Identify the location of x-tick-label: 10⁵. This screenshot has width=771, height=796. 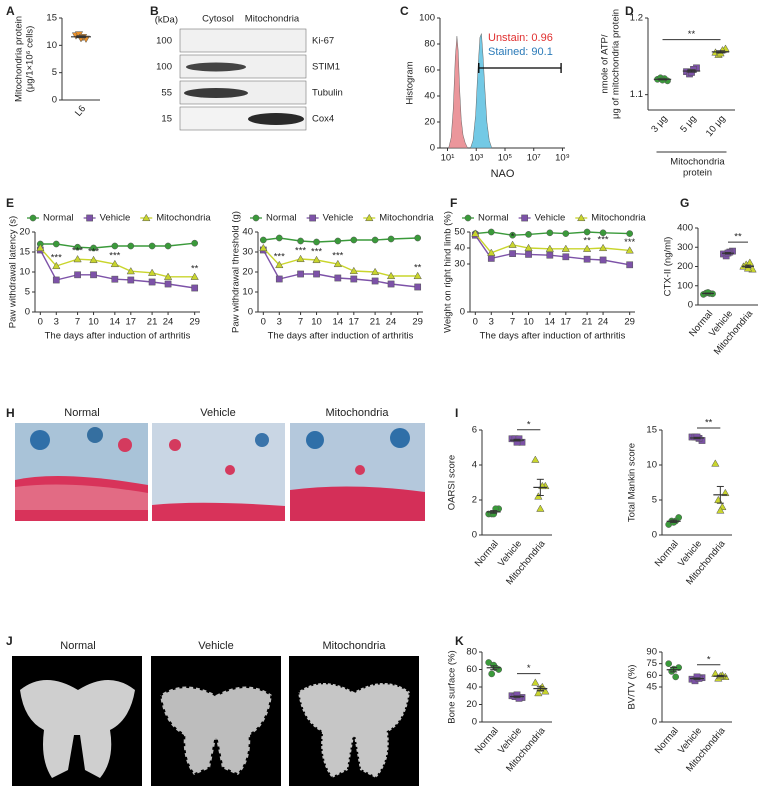
(505, 158).